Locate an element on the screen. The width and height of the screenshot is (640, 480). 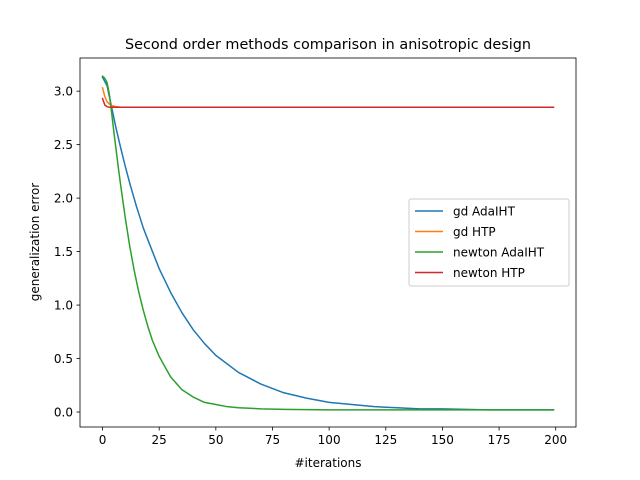
legend-label-1: gd HTP is located at coordinates (474, 232).